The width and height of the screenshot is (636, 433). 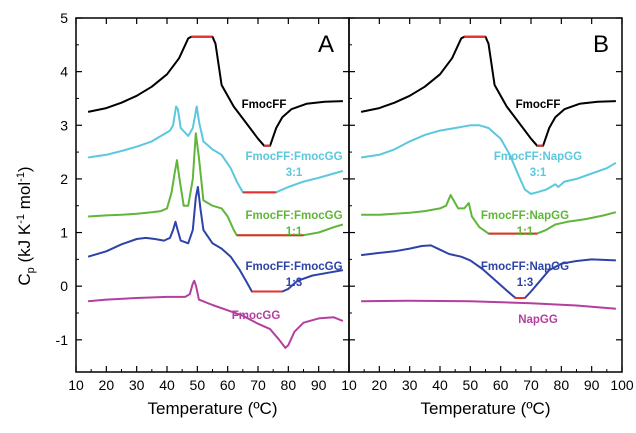 I want to click on y-tick-label: 1, so click(x=64, y=233).